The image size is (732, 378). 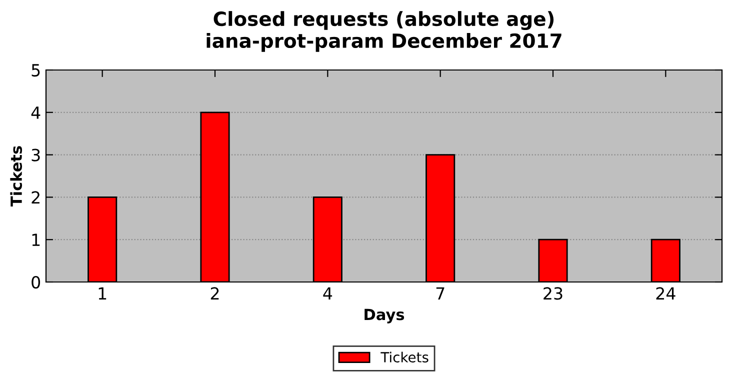 I want to click on y-tick-label: 2, so click(x=36, y=197).